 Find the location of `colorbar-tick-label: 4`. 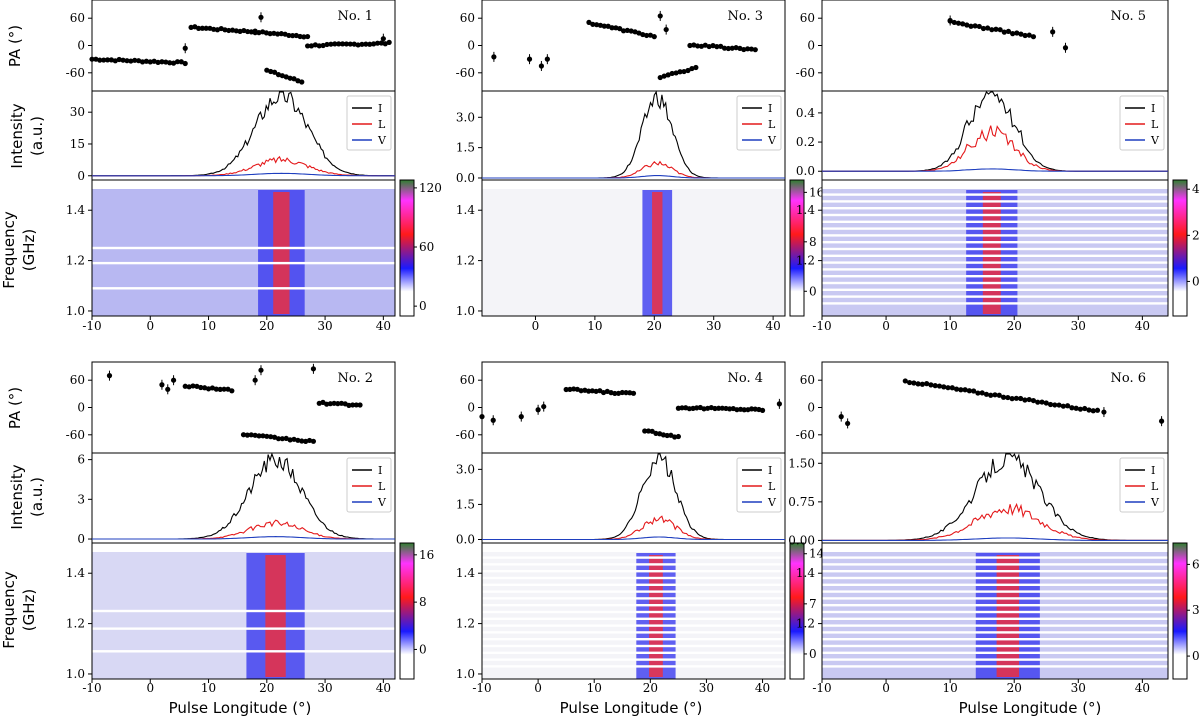

colorbar-tick-label: 4 is located at coordinates (1196, 189).